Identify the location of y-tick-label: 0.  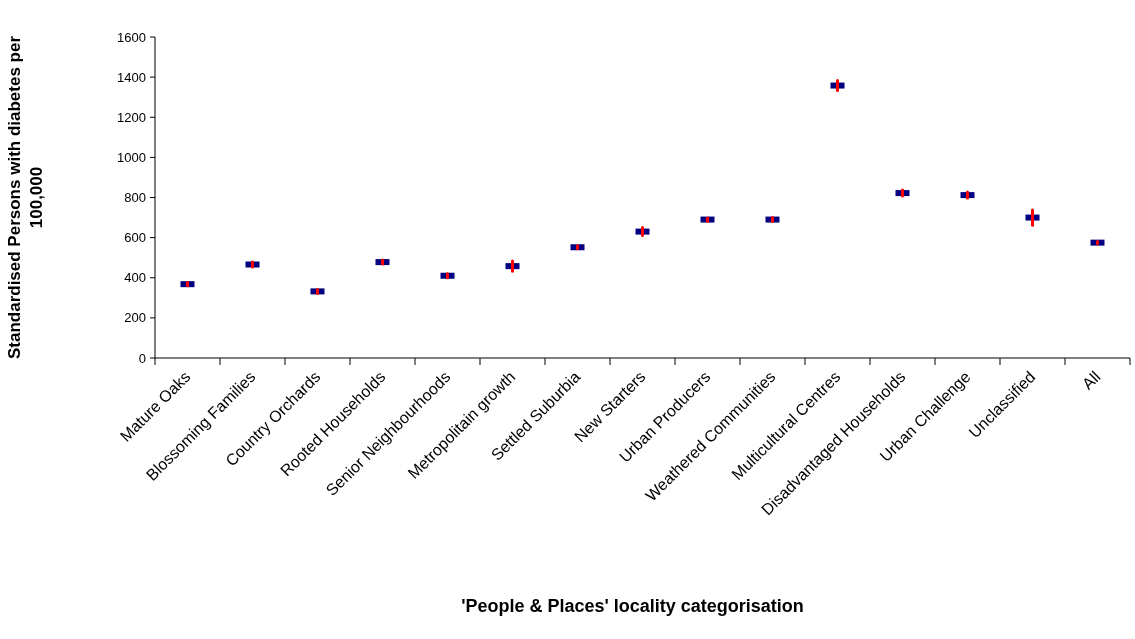
(142, 358).